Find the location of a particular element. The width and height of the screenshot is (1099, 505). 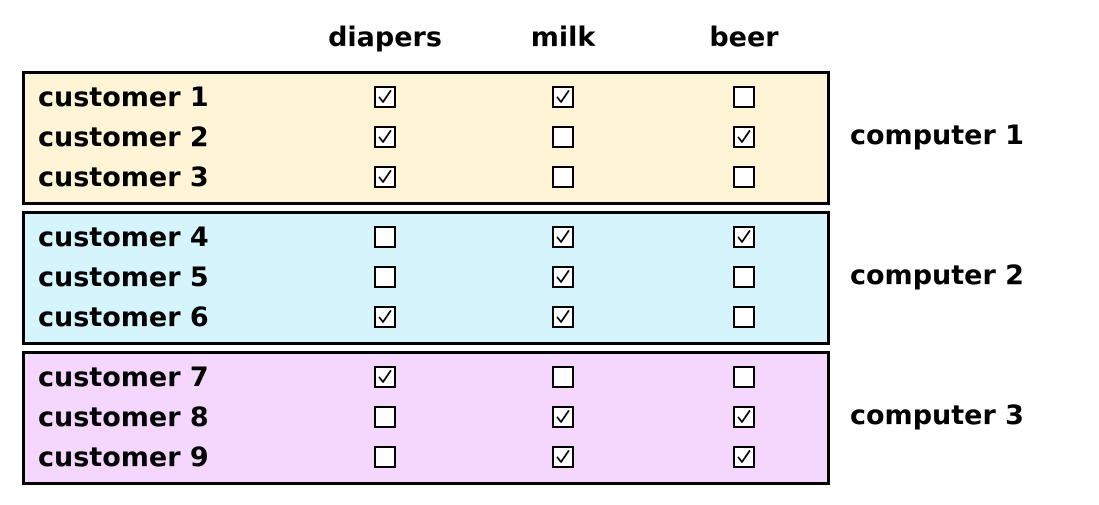

column-header-beer: beer is located at coordinates (744, 37).